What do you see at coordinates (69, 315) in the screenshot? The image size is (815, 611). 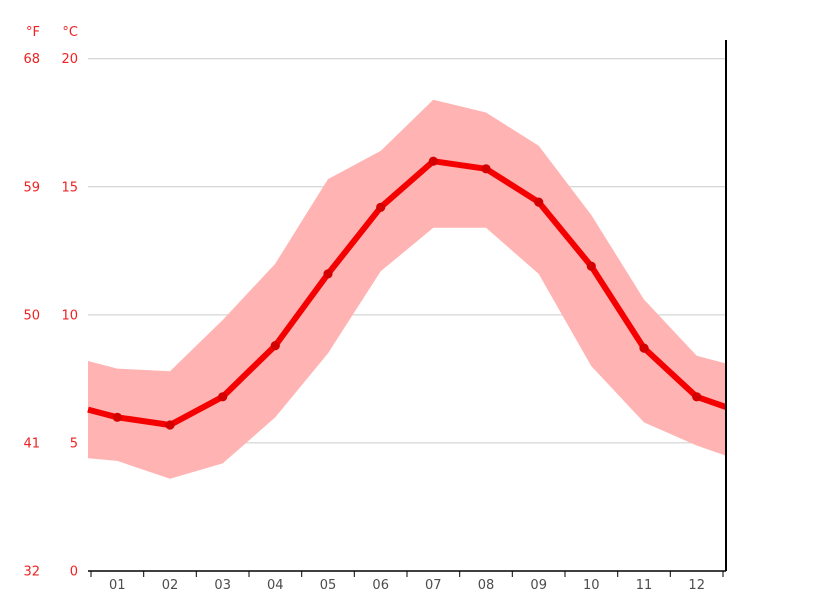 I see `ytick-c-10: 10` at bounding box center [69, 315].